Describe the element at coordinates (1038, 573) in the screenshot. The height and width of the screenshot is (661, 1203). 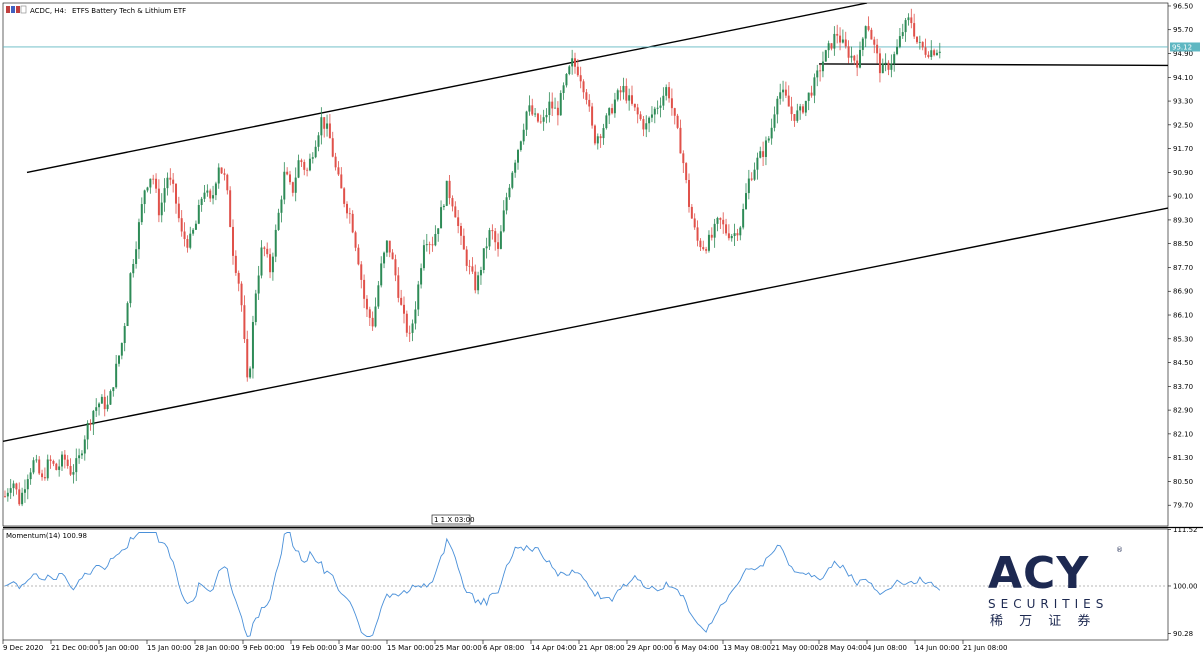
I see `logo-brand: ACY` at that location.